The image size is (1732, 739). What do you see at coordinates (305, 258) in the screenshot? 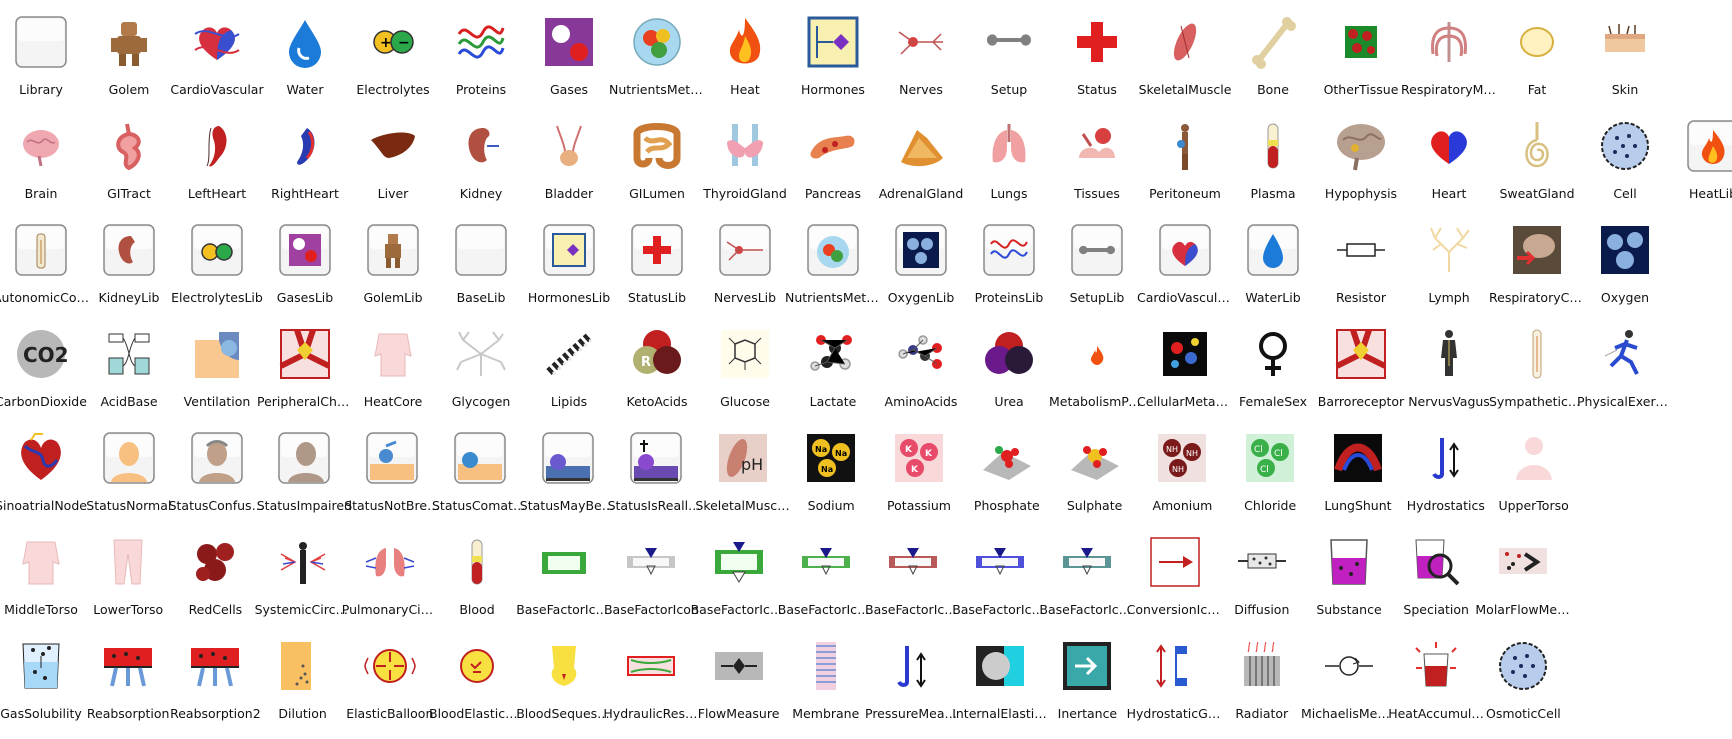
I see `library-item-gaseslib: GasesLib` at bounding box center [305, 258].